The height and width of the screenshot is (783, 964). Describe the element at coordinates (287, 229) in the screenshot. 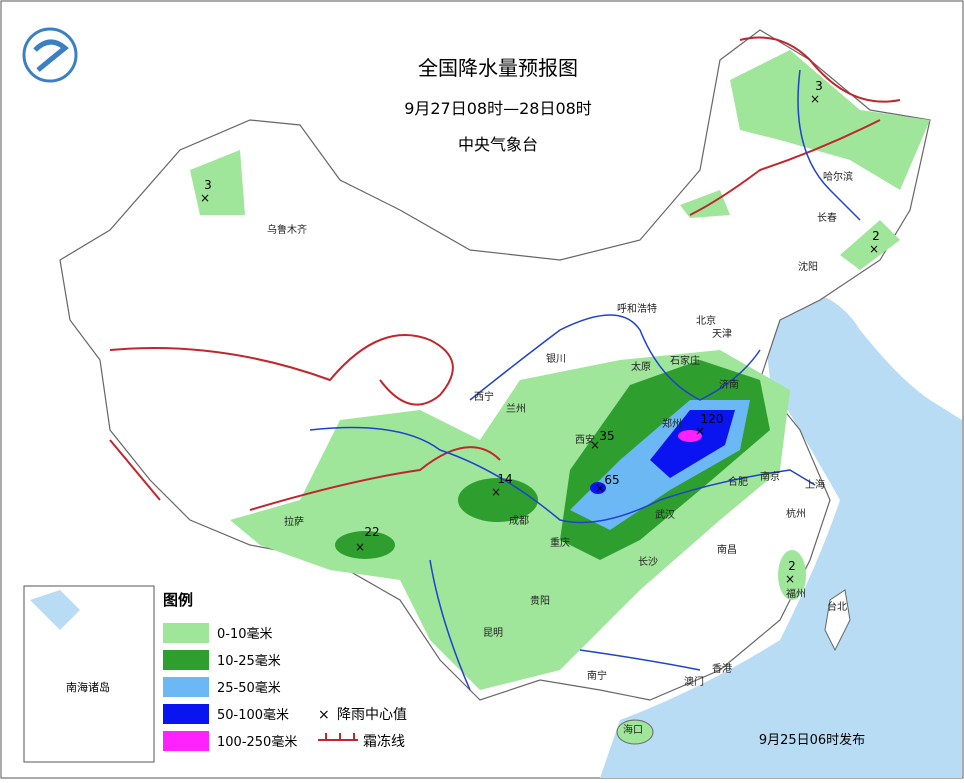

I see `city-label: 乌鲁木齐` at that location.